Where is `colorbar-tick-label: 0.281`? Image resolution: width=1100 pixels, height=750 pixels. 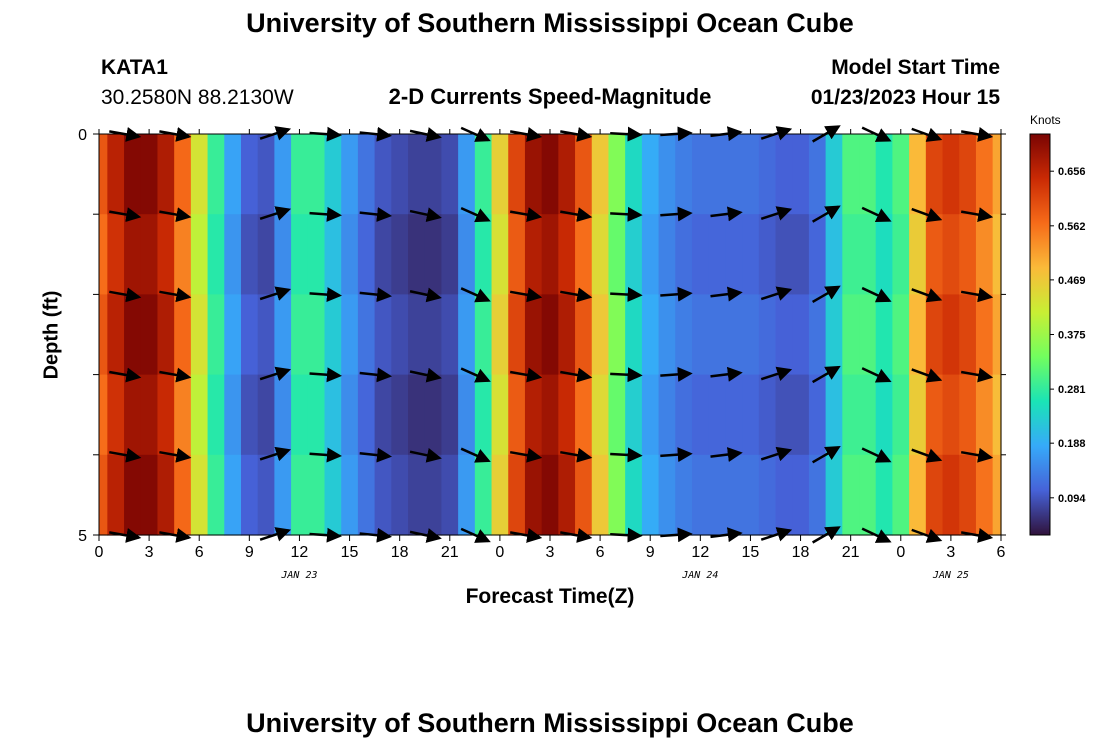
colorbar-tick-label: 0.281 is located at coordinates (1072, 390).